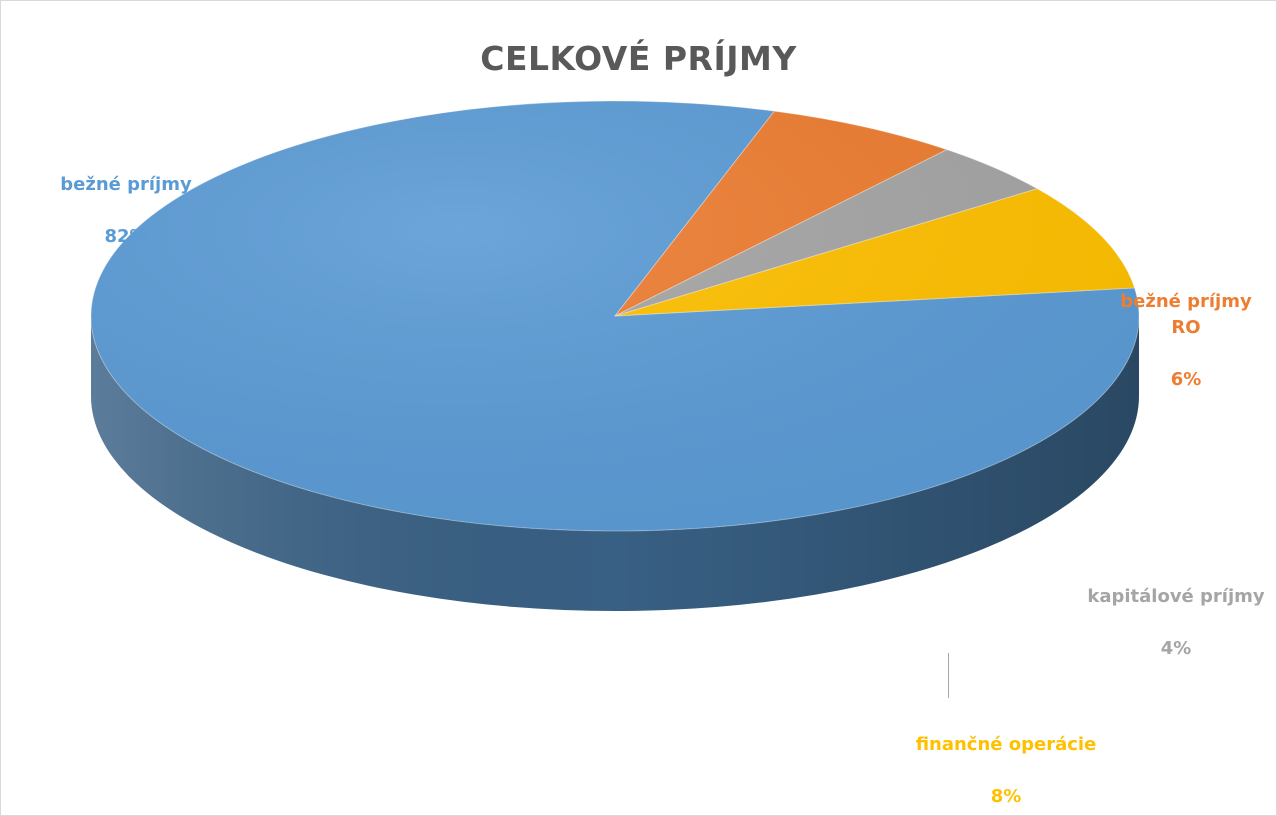 This screenshot has width=1277, height=816. What do you see at coordinates (126, 185) in the screenshot?
I see `slice-label-bezne-prijmy: bežné príjmy` at bounding box center [126, 185].